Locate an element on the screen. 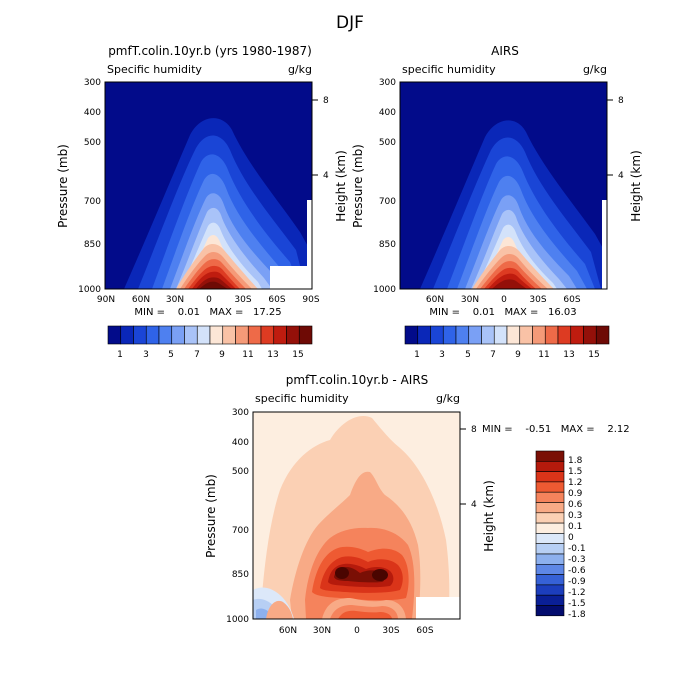  x-tick-label: 30S is located at coordinates (537, 300).